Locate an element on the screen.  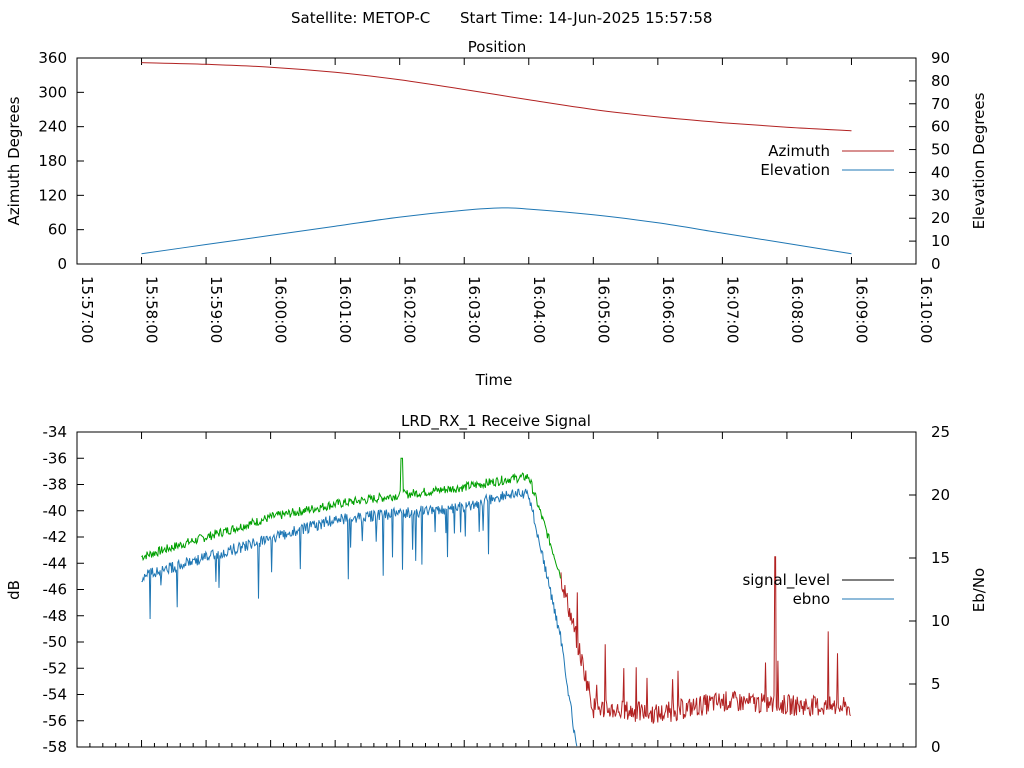
left-axis-tick-label: -52 is located at coordinates (55, 668).